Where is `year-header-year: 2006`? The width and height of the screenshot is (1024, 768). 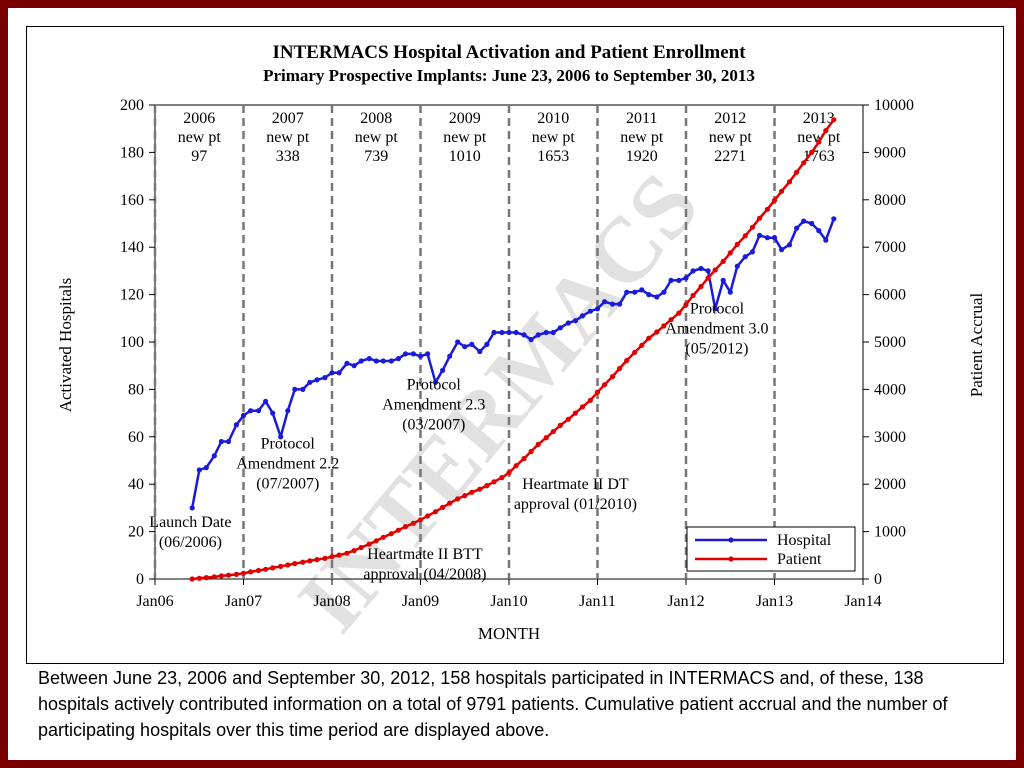
year-header-year: 2006 is located at coordinates (199, 118).